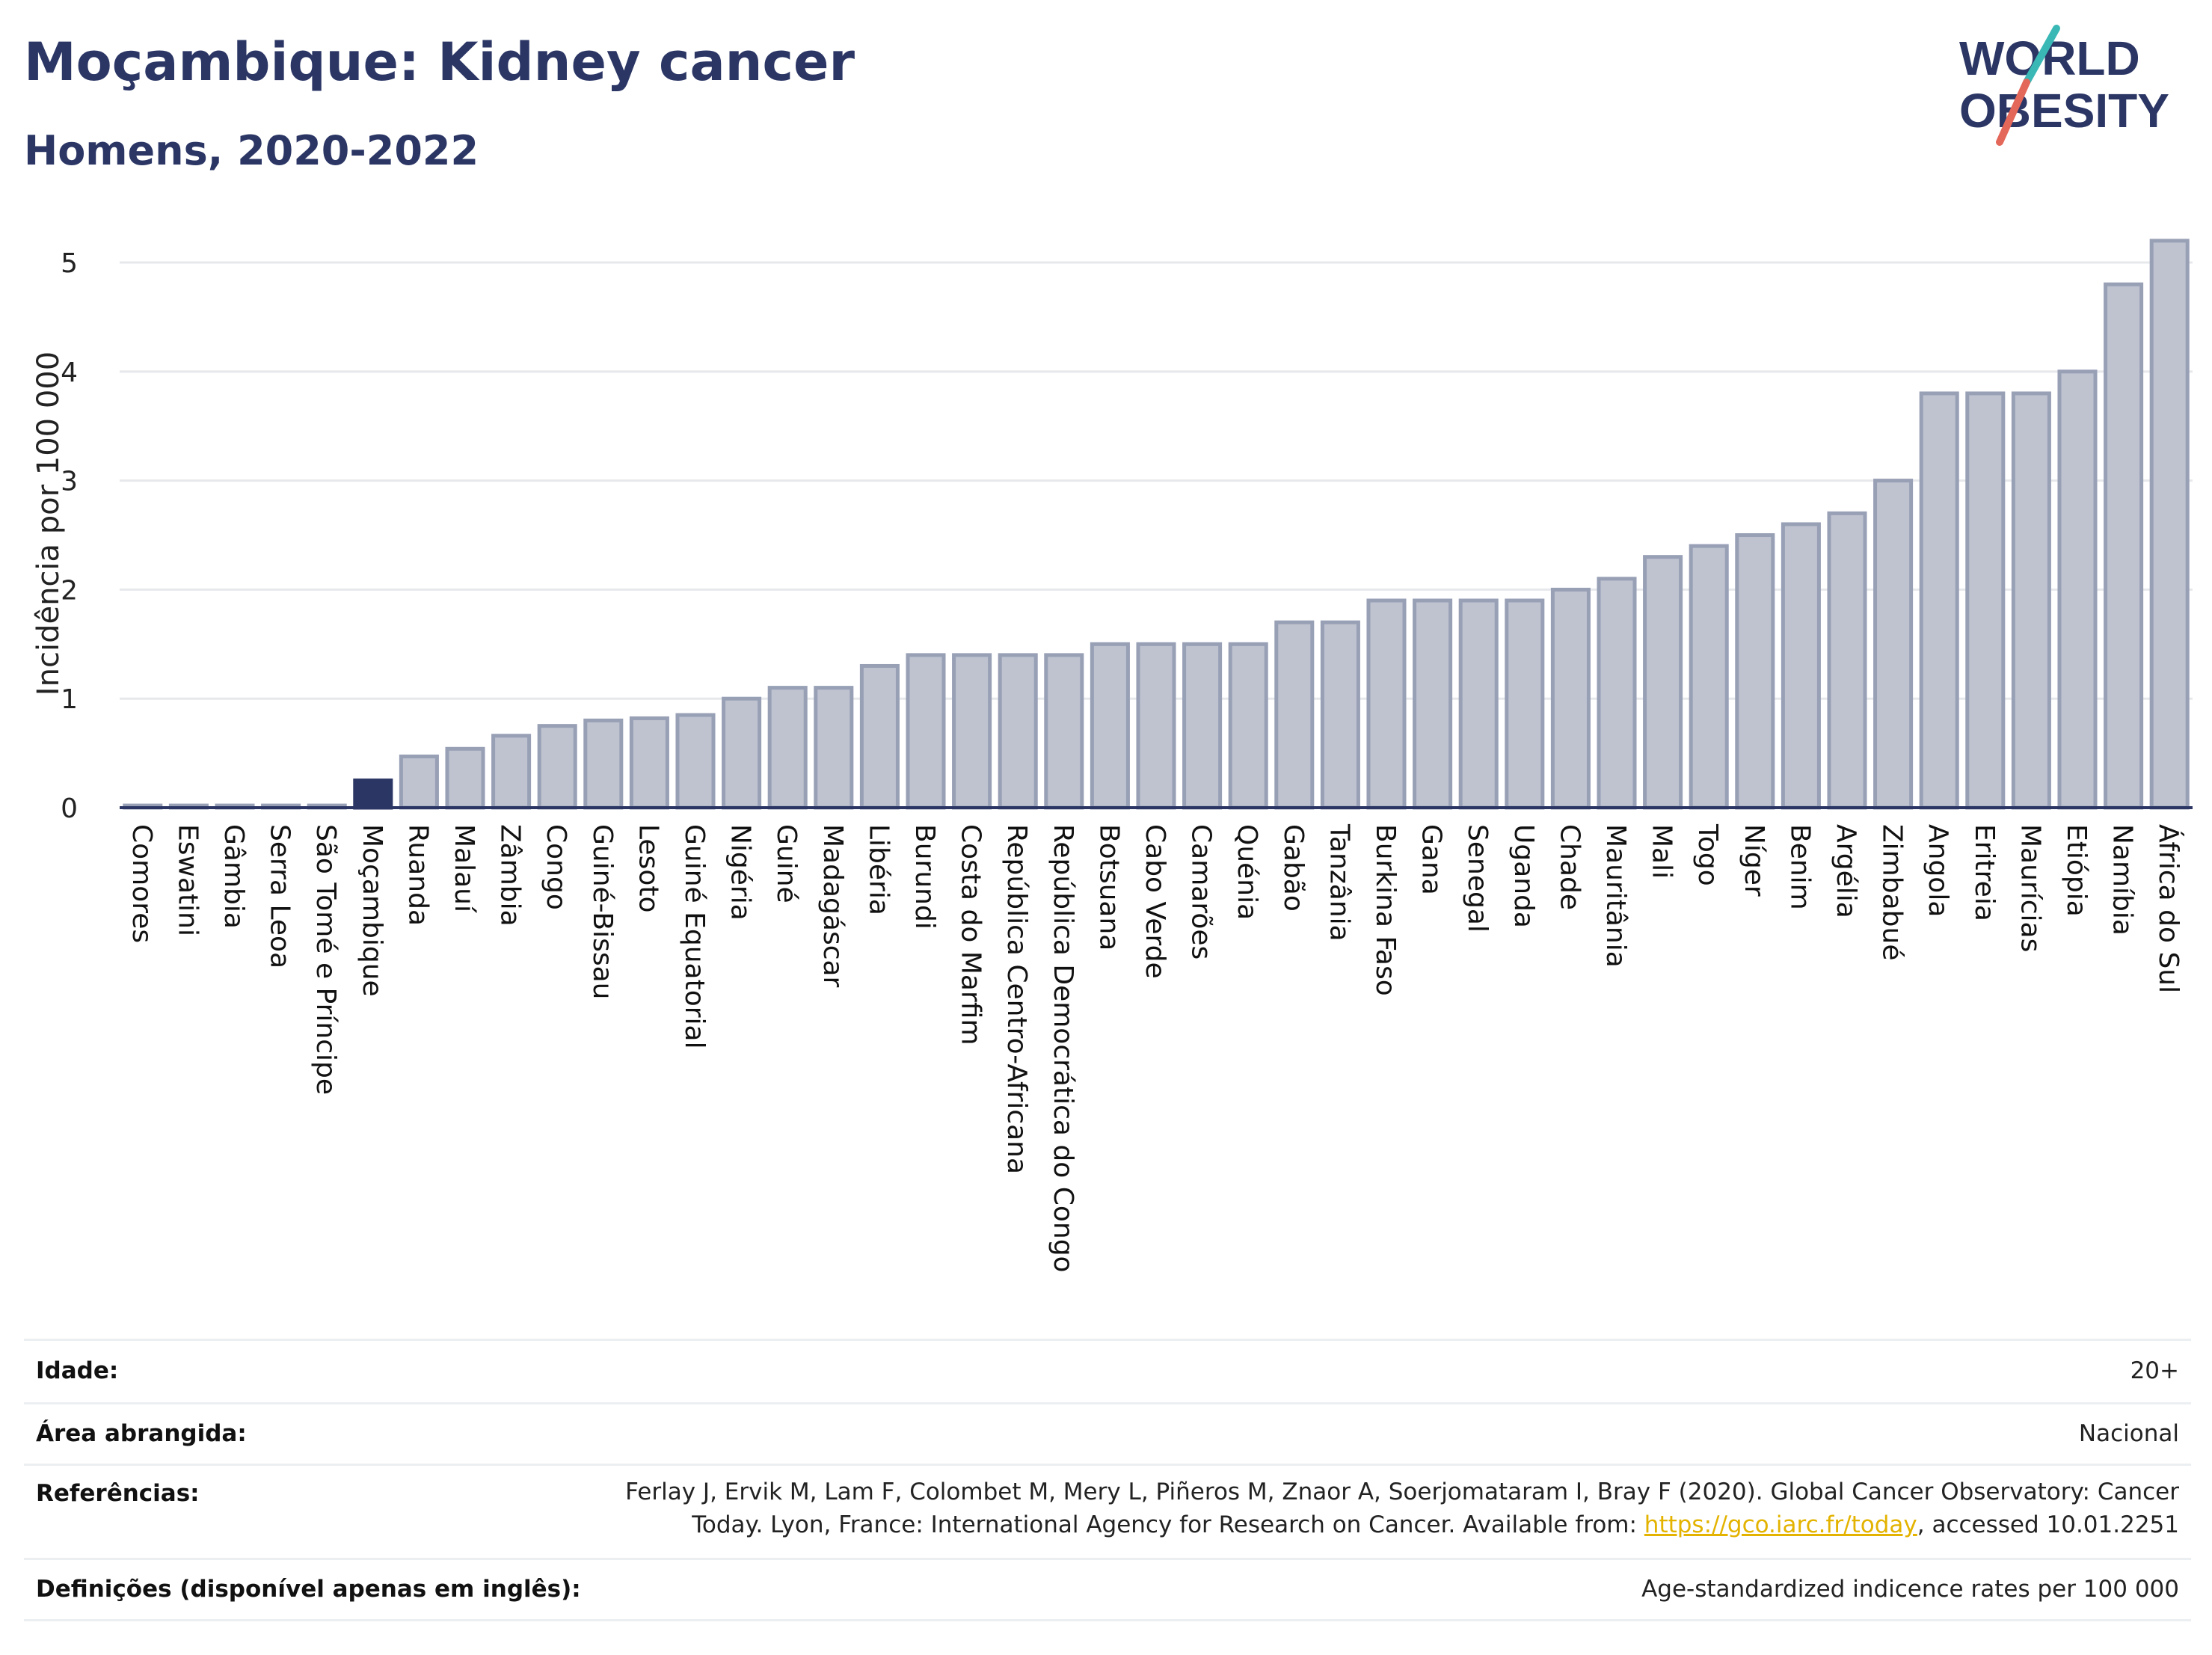 The height and width of the screenshot is (1655, 2212). What do you see at coordinates (1385, 910) in the screenshot?
I see `x-tick-label: Burkina Faso` at bounding box center [1385, 910].